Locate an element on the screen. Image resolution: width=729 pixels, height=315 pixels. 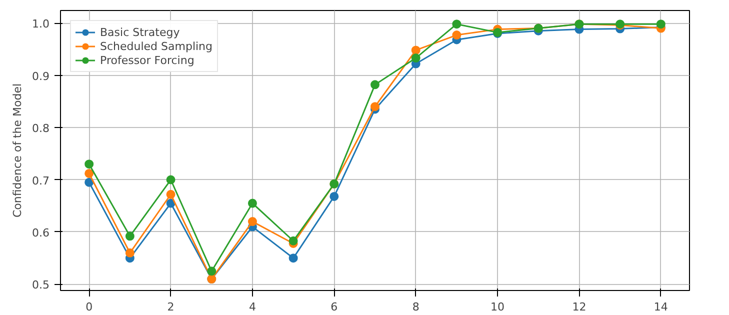
y-tick-label: 0.7 is located at coordinates (41, 181).